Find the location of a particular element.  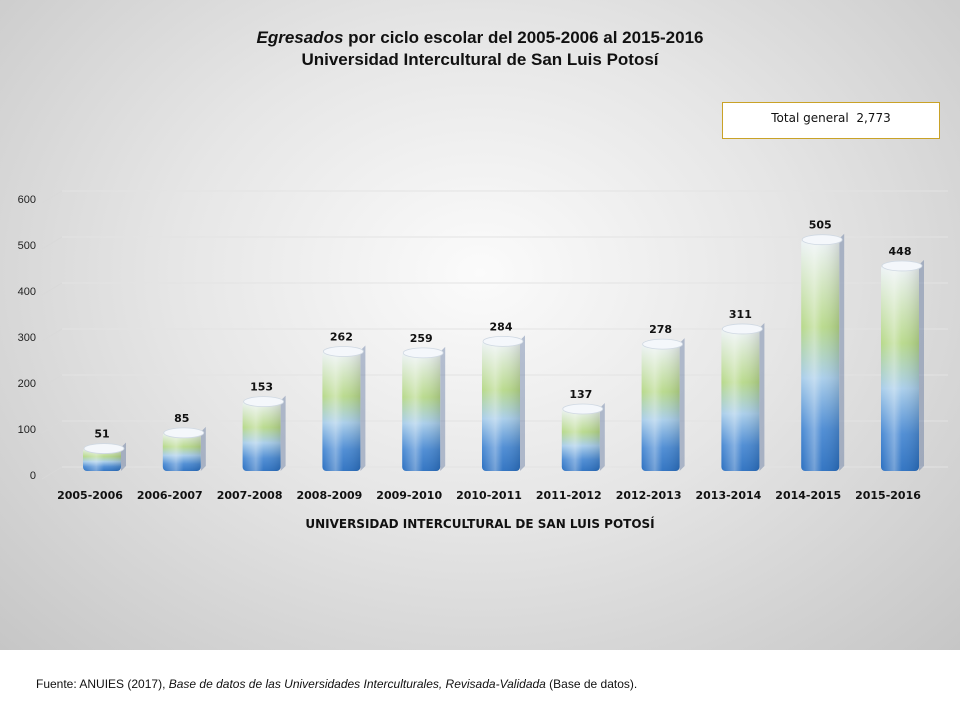

x-tick-label: 2010-2011 is located at coordinates (489, 495).